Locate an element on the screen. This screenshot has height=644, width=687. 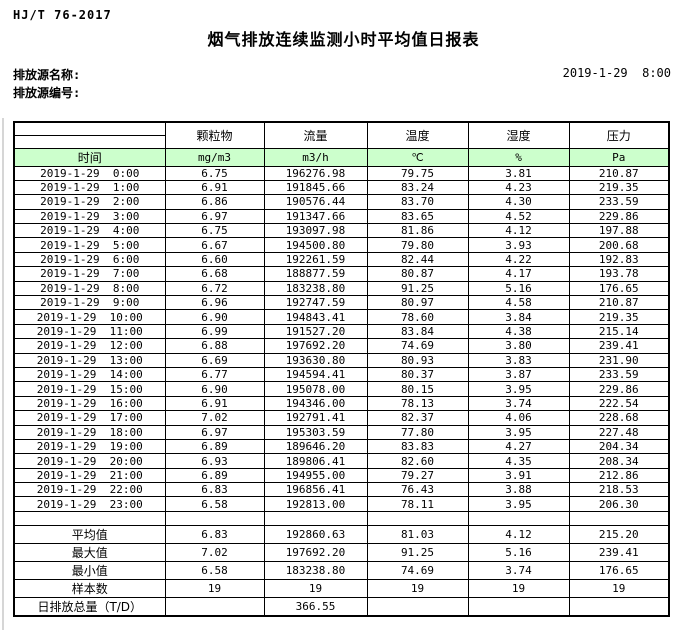
value-cell: 6.91 is located at coordinates (214, 403).